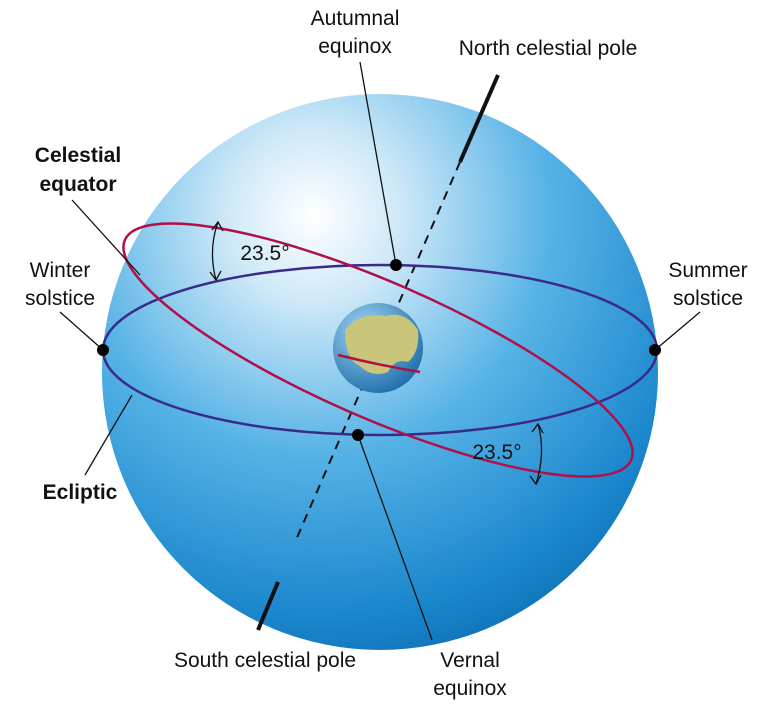  What do you see at coordinates (268, 606) in the screenshot?
I see `axis-south` at bounding box center [268, 606].